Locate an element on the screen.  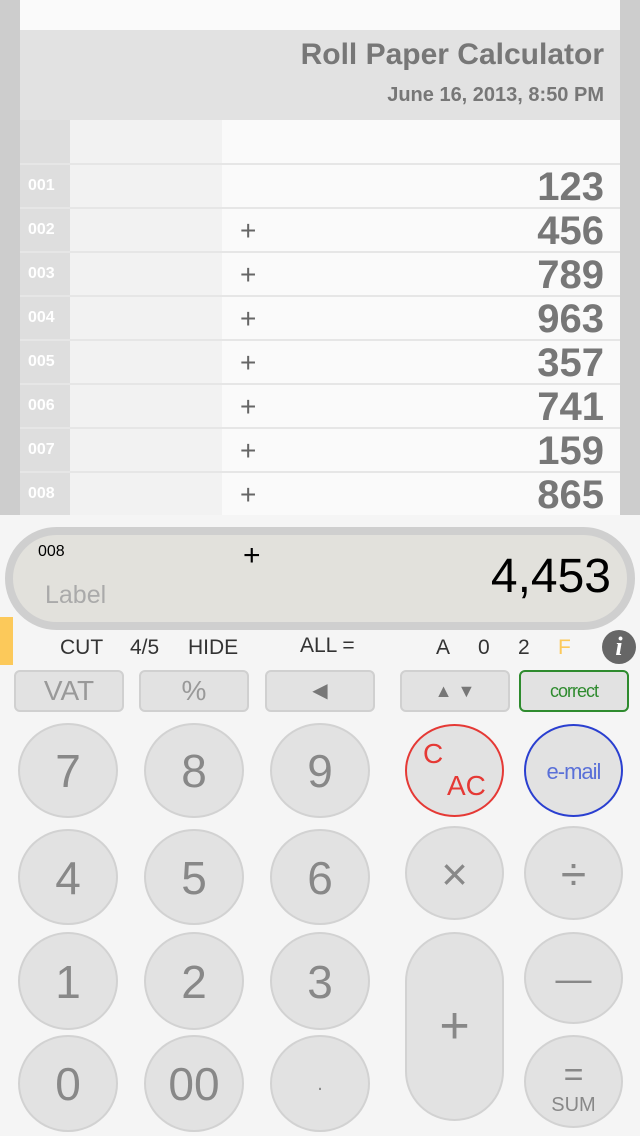
row-value: 865 is located at coordinates (570, 495).